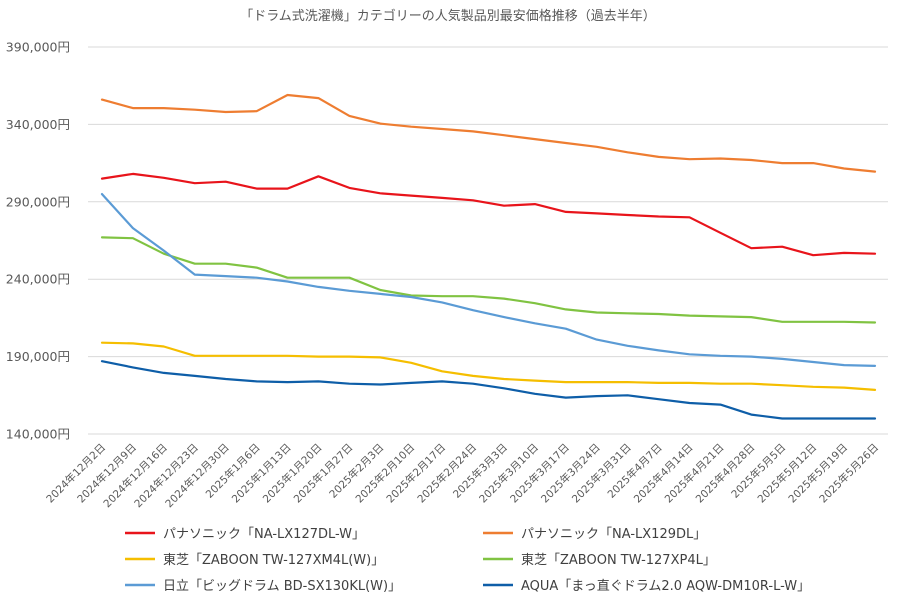 The width and height of the screenshot is (900, 604). What do you see at coordinates (38, 124) in the screenshot?
I see `y-tick-label: 340,000円` at bounding box center [38, 124].